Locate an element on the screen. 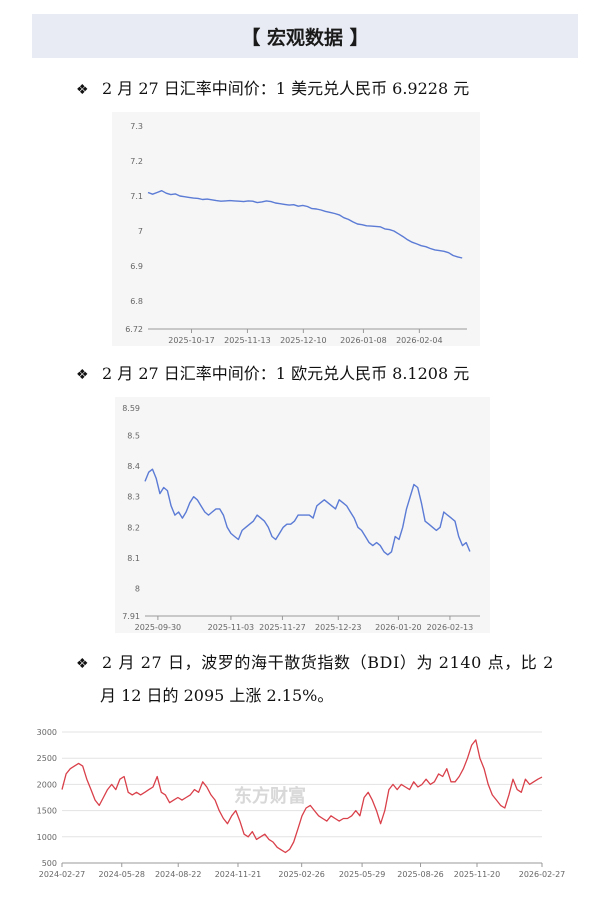 The width and height of the screenshot is (608, 917). bdi-text: 2 月 27 日，波罗的海干散货指数（BDI）为 2140 点，比 2 is located at coordinates (328, 662).